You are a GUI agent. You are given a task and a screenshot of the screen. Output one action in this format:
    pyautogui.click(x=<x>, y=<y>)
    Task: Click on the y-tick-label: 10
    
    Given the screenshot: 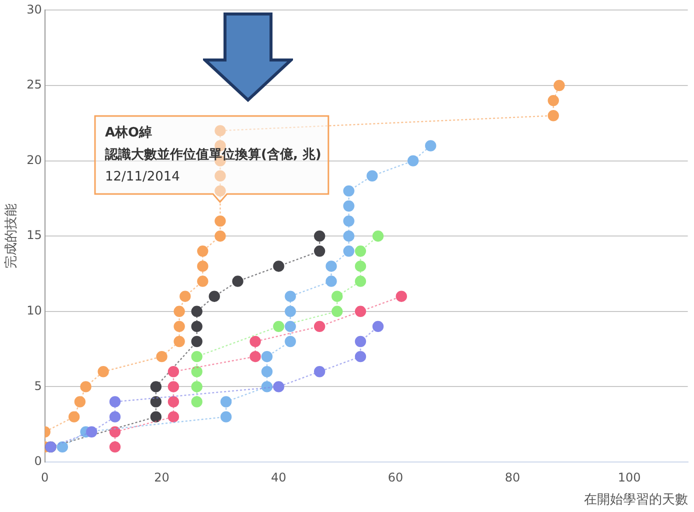 What is the action you would take?
    pyautogui.click(x=34, y=311)
    